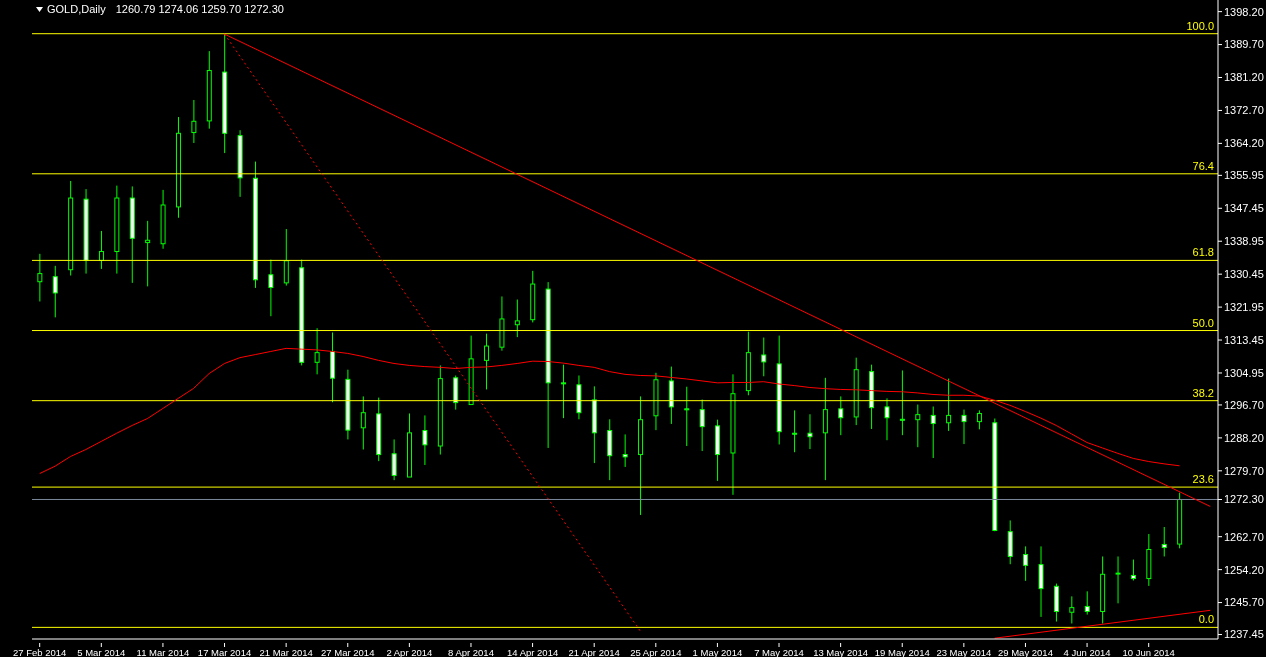 Image resolution: width=1266 pixels, height=657 pixels. What do you see at coordinates (1244, 208) in the screenshot?
I see `y-tick-label: 1347.45` at bounding box center [1244, 208].